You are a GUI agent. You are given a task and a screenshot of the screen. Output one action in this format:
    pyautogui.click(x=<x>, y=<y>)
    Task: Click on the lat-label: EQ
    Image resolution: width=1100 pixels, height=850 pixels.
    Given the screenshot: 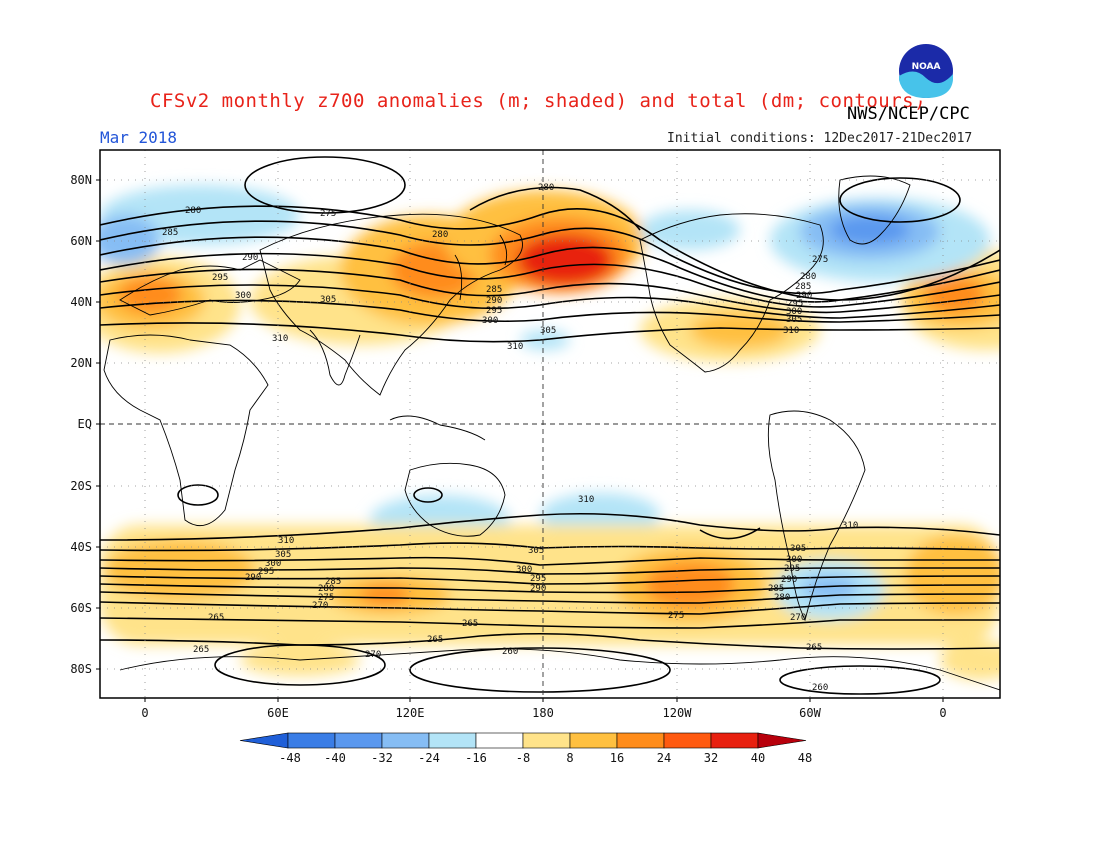 What is the action you would take?
    pyautogui.click(x=85, y=424)
    